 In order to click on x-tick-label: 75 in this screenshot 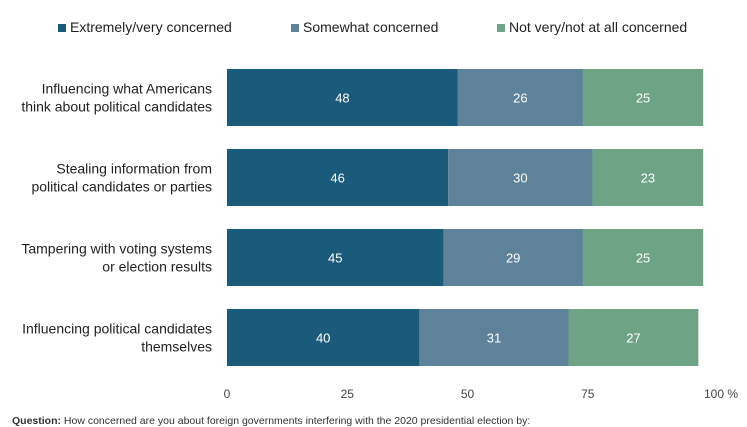, I will do `click(588, 394)`.